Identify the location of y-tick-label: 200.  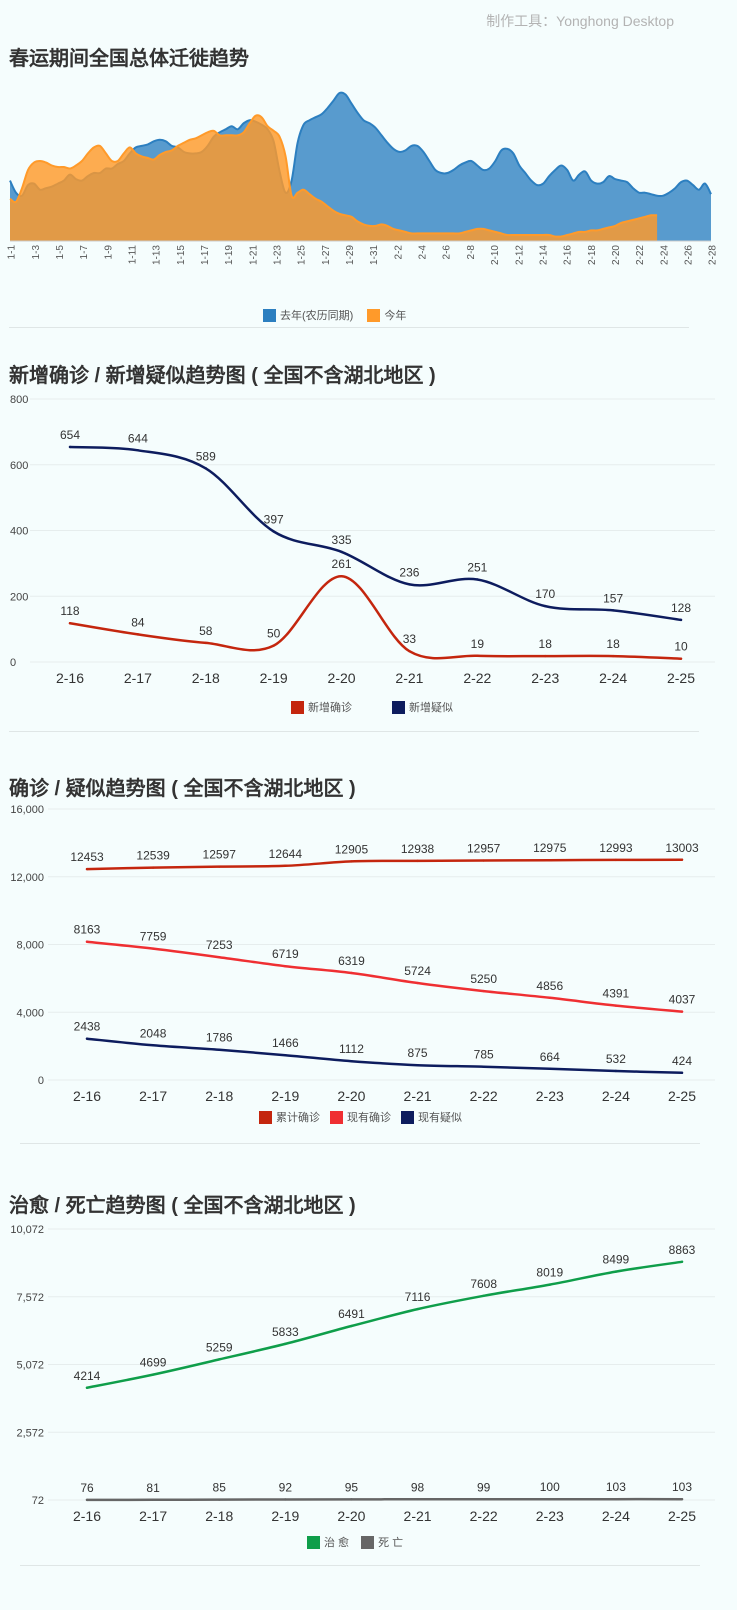
(19, 597).